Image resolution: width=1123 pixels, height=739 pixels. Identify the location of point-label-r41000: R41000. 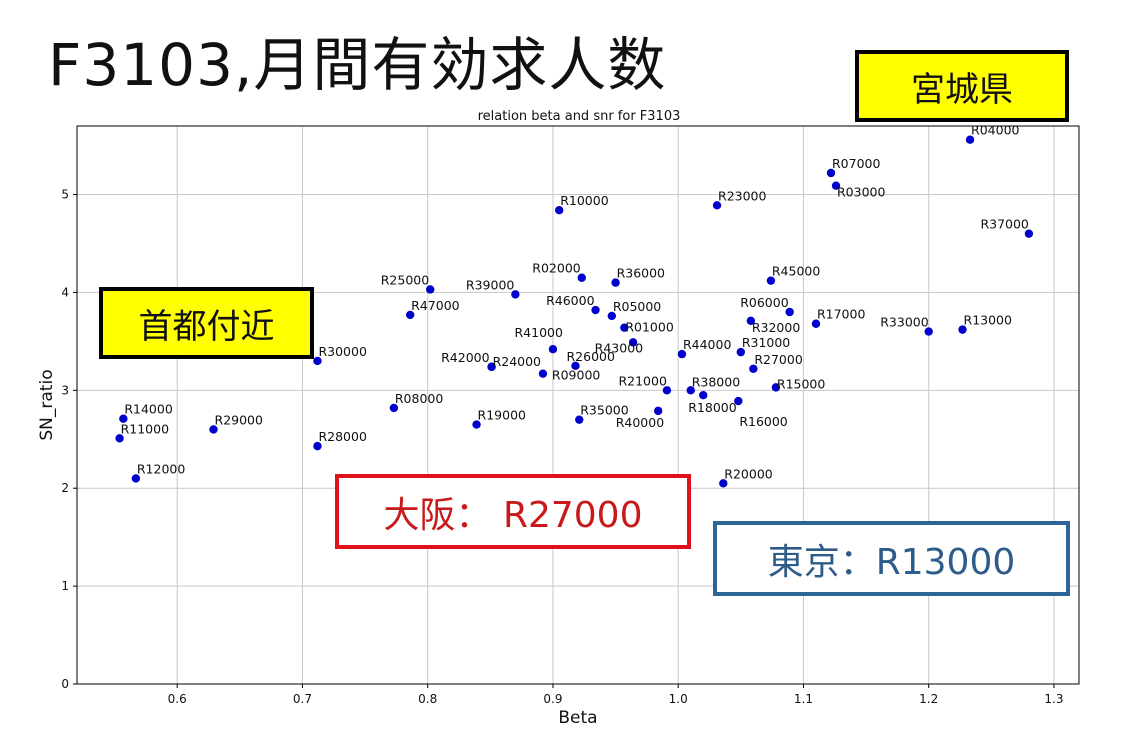
(538, 332).